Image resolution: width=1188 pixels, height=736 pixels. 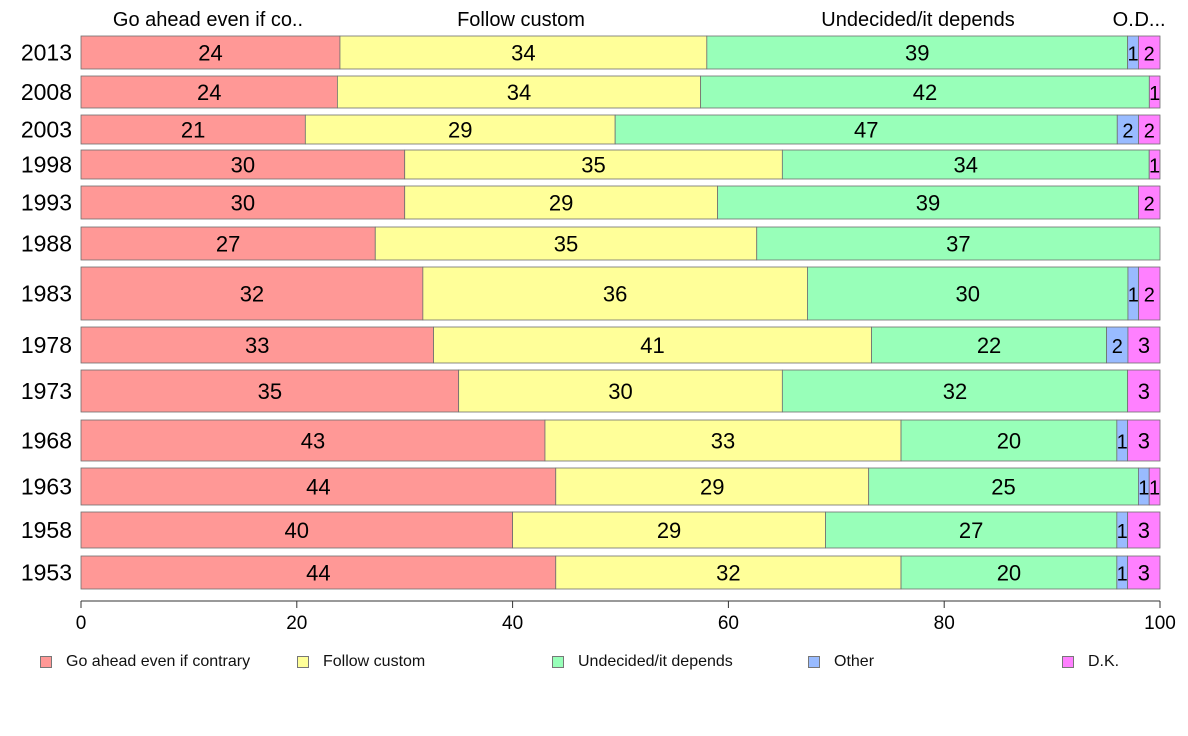 I want to click on bar-1993-undecided, so click(x=928, y=202).